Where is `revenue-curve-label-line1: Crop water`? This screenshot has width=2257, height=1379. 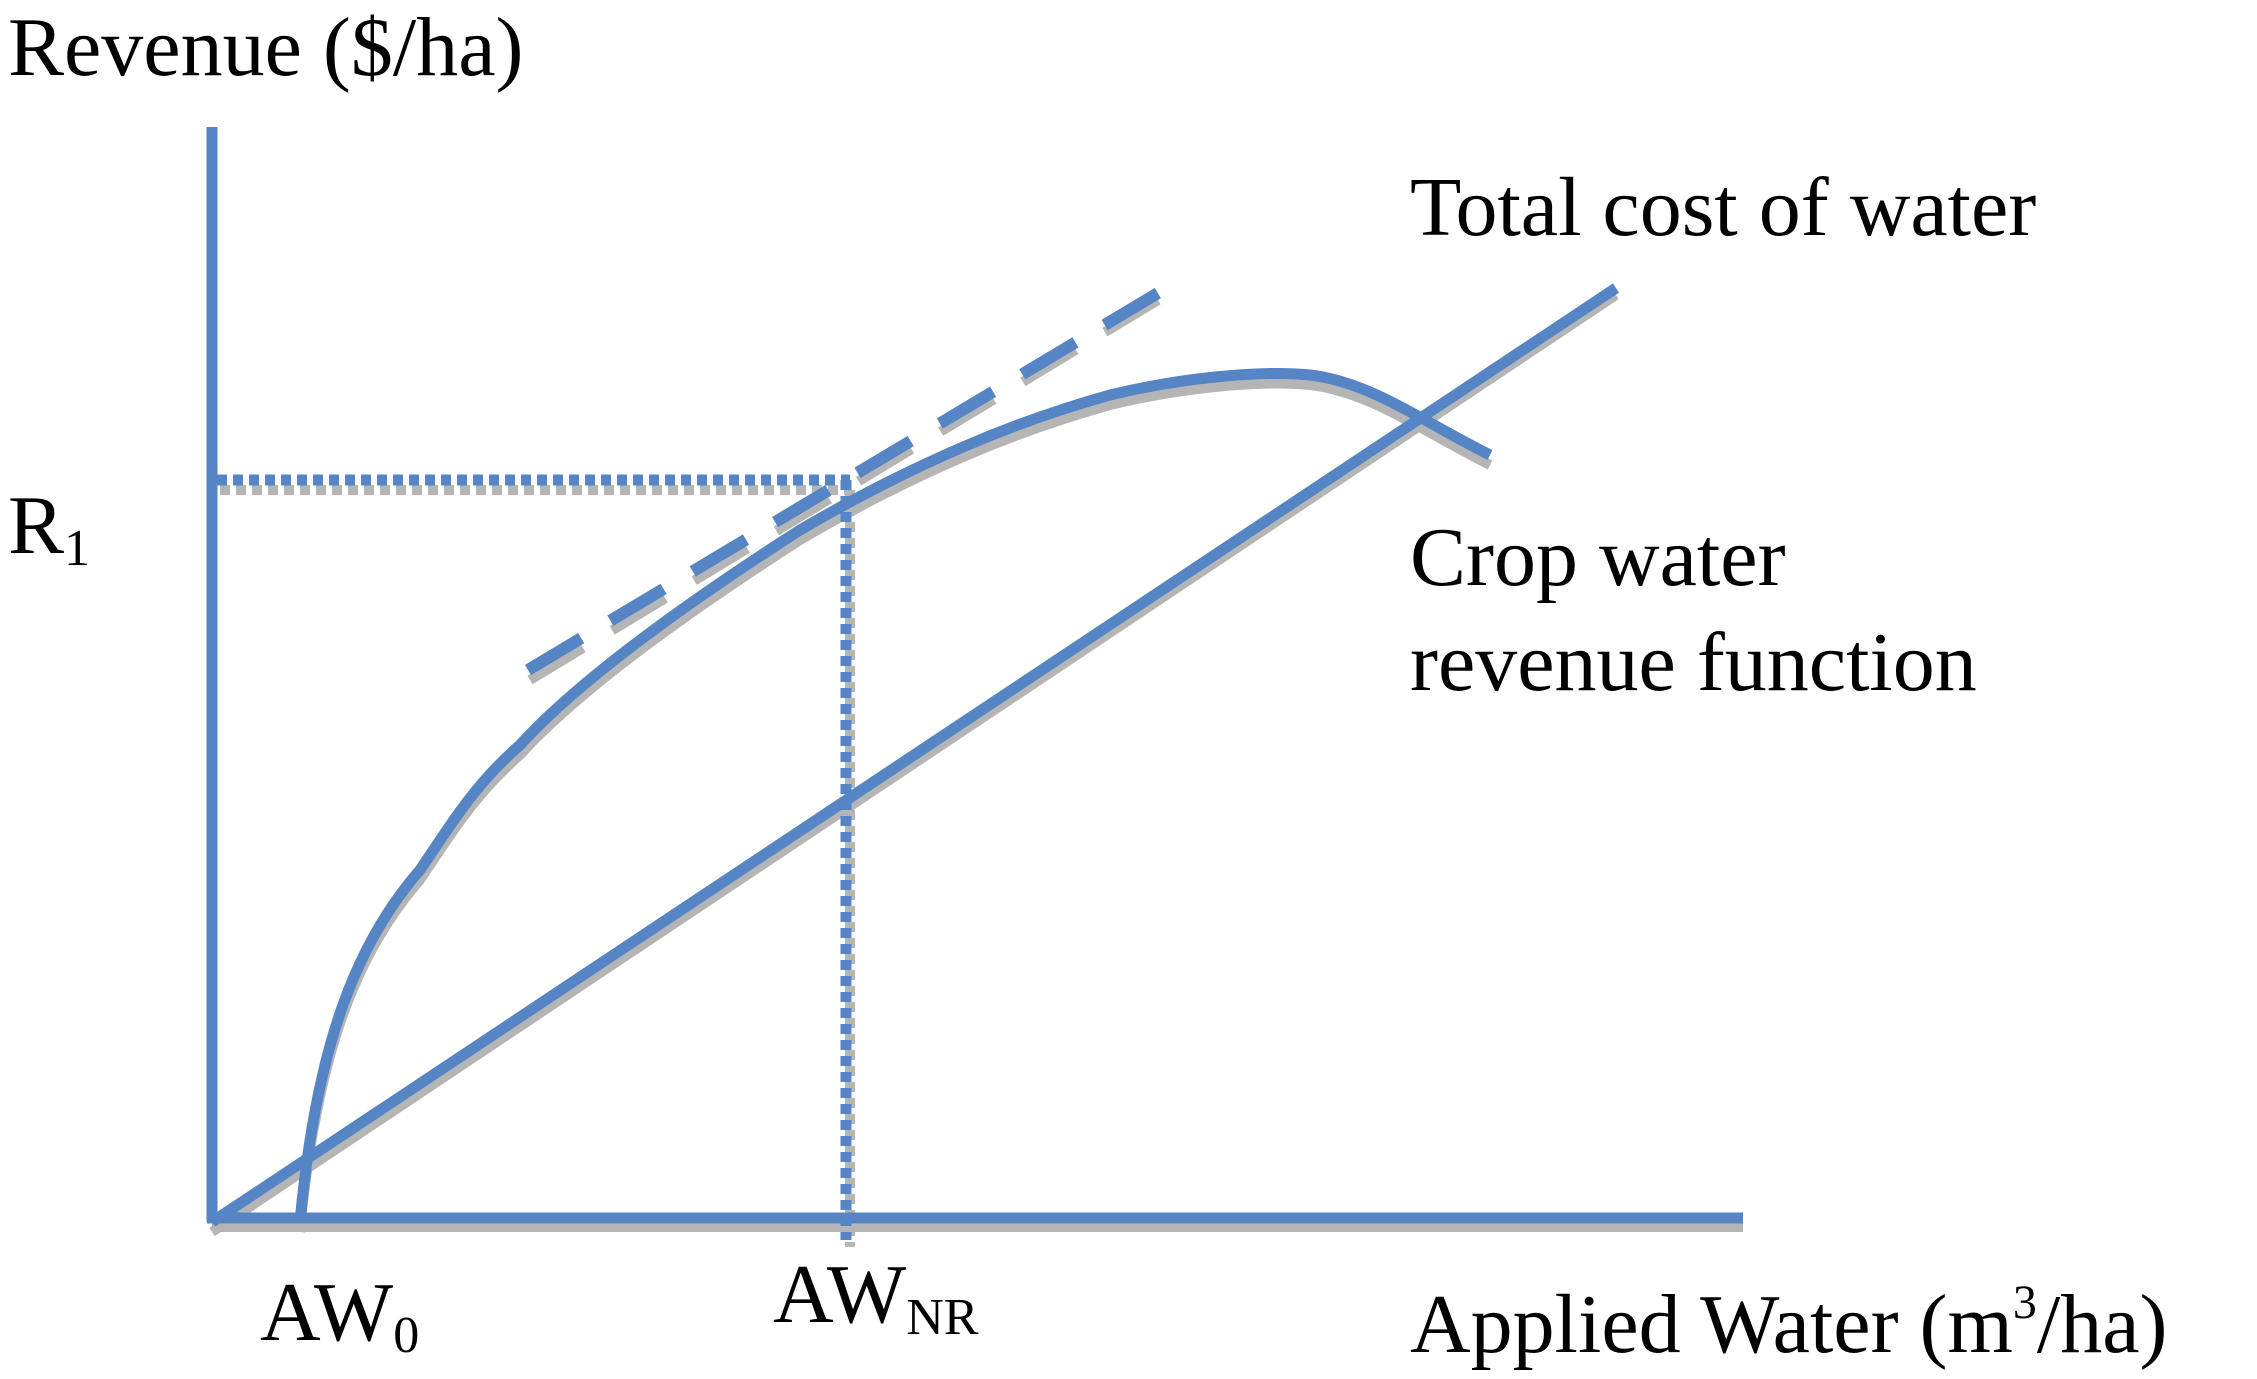
revenue-curve-label-line1: Crop water is located at coordinates (1598, 557).